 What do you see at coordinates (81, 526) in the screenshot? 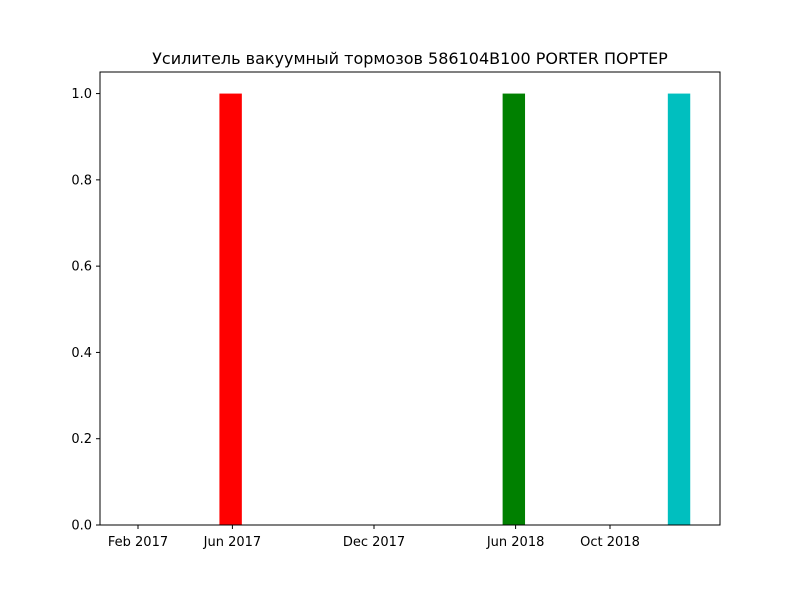
I see `y-tick-label: 0.0` at bounding box center [81, 526].